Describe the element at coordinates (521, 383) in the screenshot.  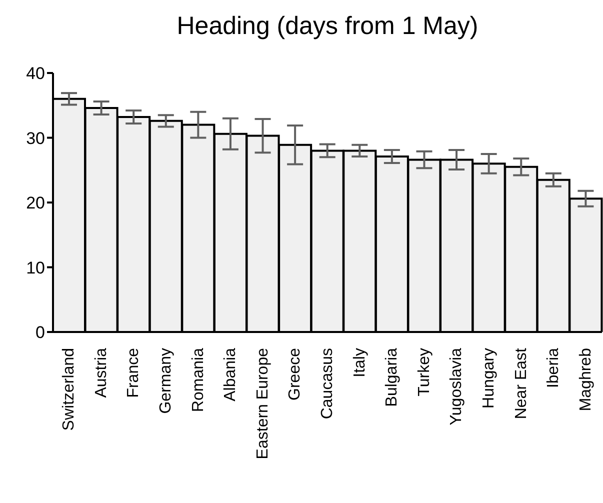
I see `x-tick-label: Near East` at that location.